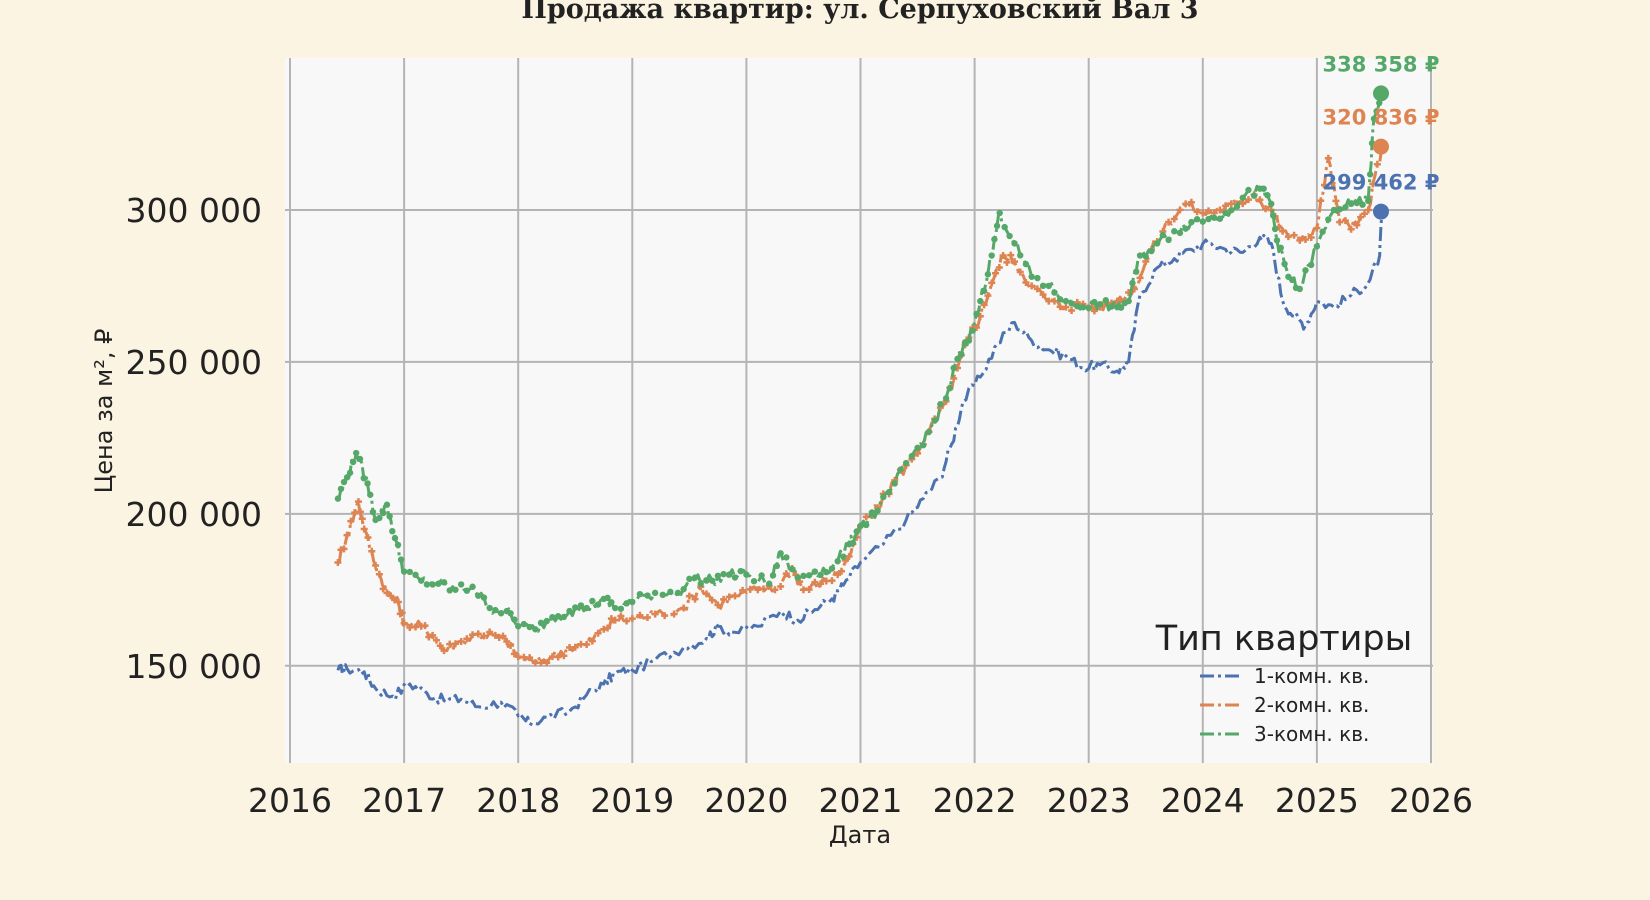 This screenshot has width=1650, height=900. What do you see at coordinates (194, 666) in the screenshot?
I see `y-tick-label: 150 000` at bounding box center [194, 666].